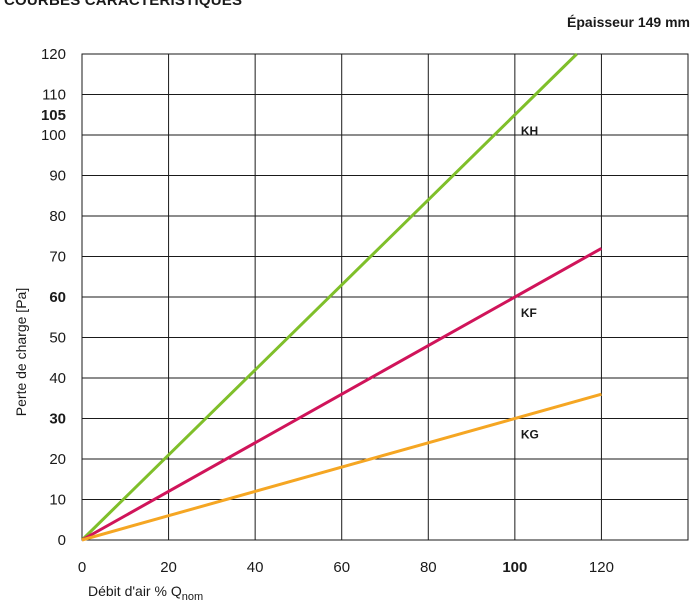  What do you see at coordinates (428, 567) in the screenshot?
I see `x-tick-label: 80` at bounding box center [428, 567].